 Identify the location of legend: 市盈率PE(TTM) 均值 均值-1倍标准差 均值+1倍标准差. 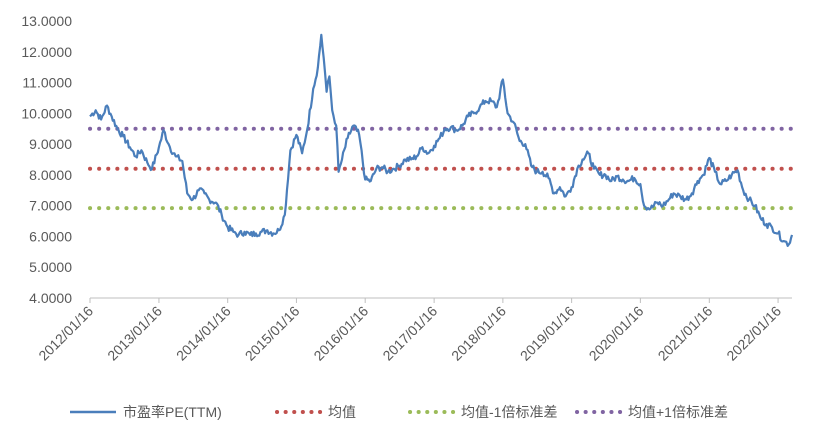
(399, 412).